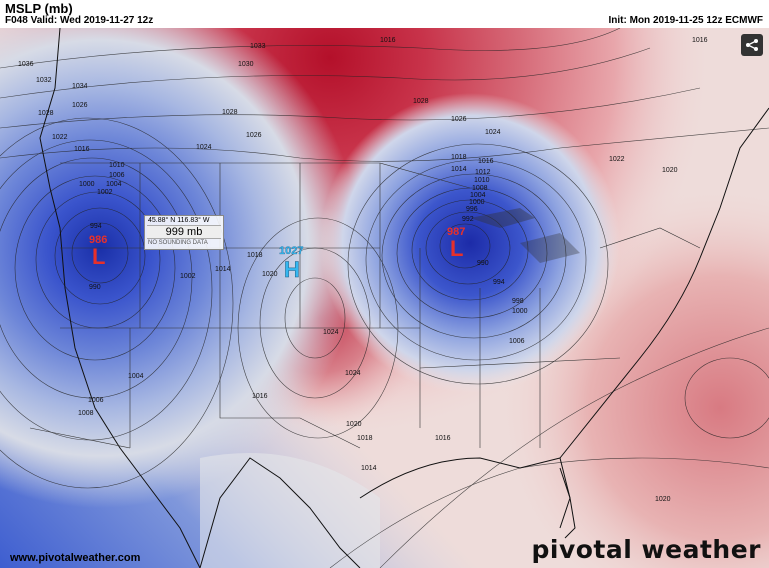  Describe the element at coordinates (483, 172) in the screenshot. I see `contour-label: 1012` at that location.